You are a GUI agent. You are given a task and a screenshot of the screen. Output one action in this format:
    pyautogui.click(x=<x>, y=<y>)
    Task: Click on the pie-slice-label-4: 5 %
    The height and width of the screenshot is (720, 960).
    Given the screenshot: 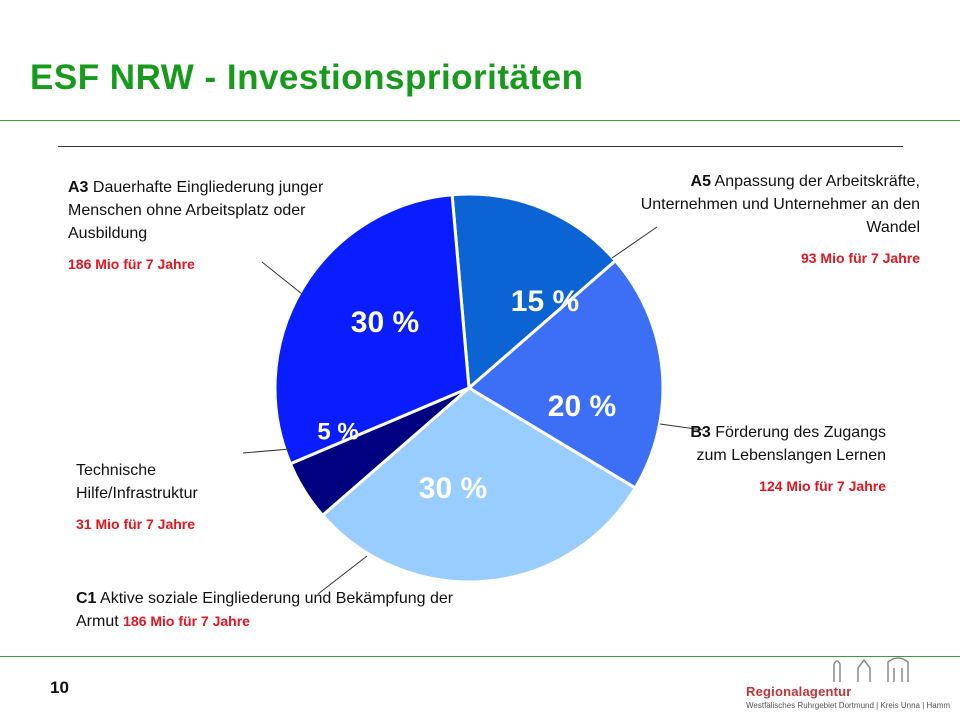 What is the action you would take?
    pyautogui.click(x=337, y=431)
    